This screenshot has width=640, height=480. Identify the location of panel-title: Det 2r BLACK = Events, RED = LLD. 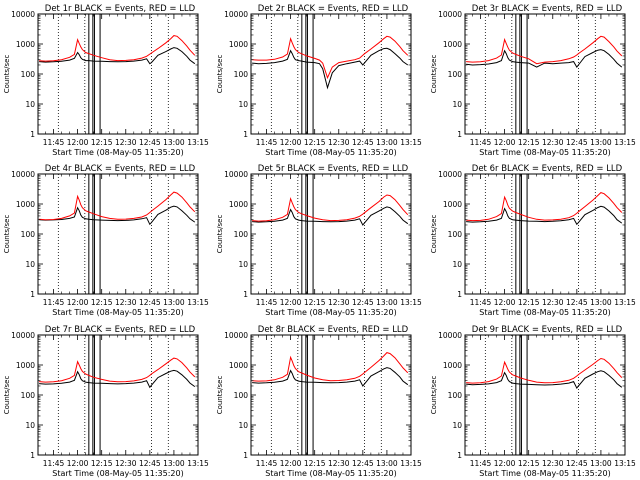
(333, 9).